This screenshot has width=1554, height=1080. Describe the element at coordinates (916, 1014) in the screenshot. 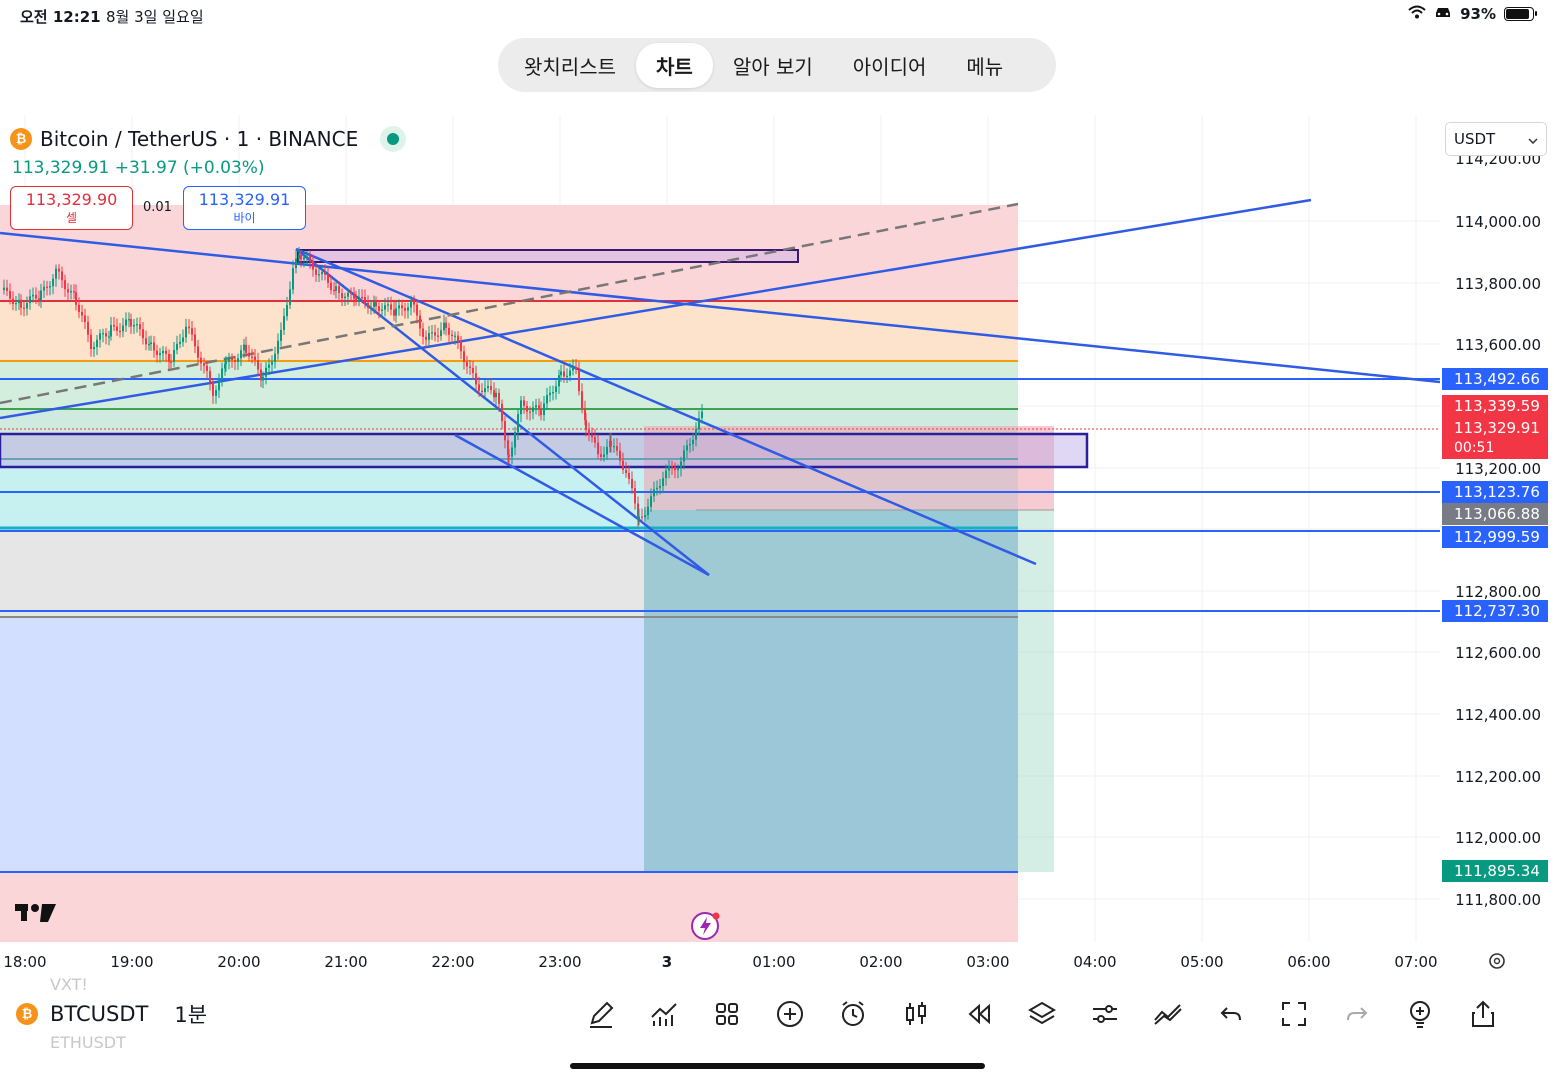

I see `candles-type-icon` at that location.